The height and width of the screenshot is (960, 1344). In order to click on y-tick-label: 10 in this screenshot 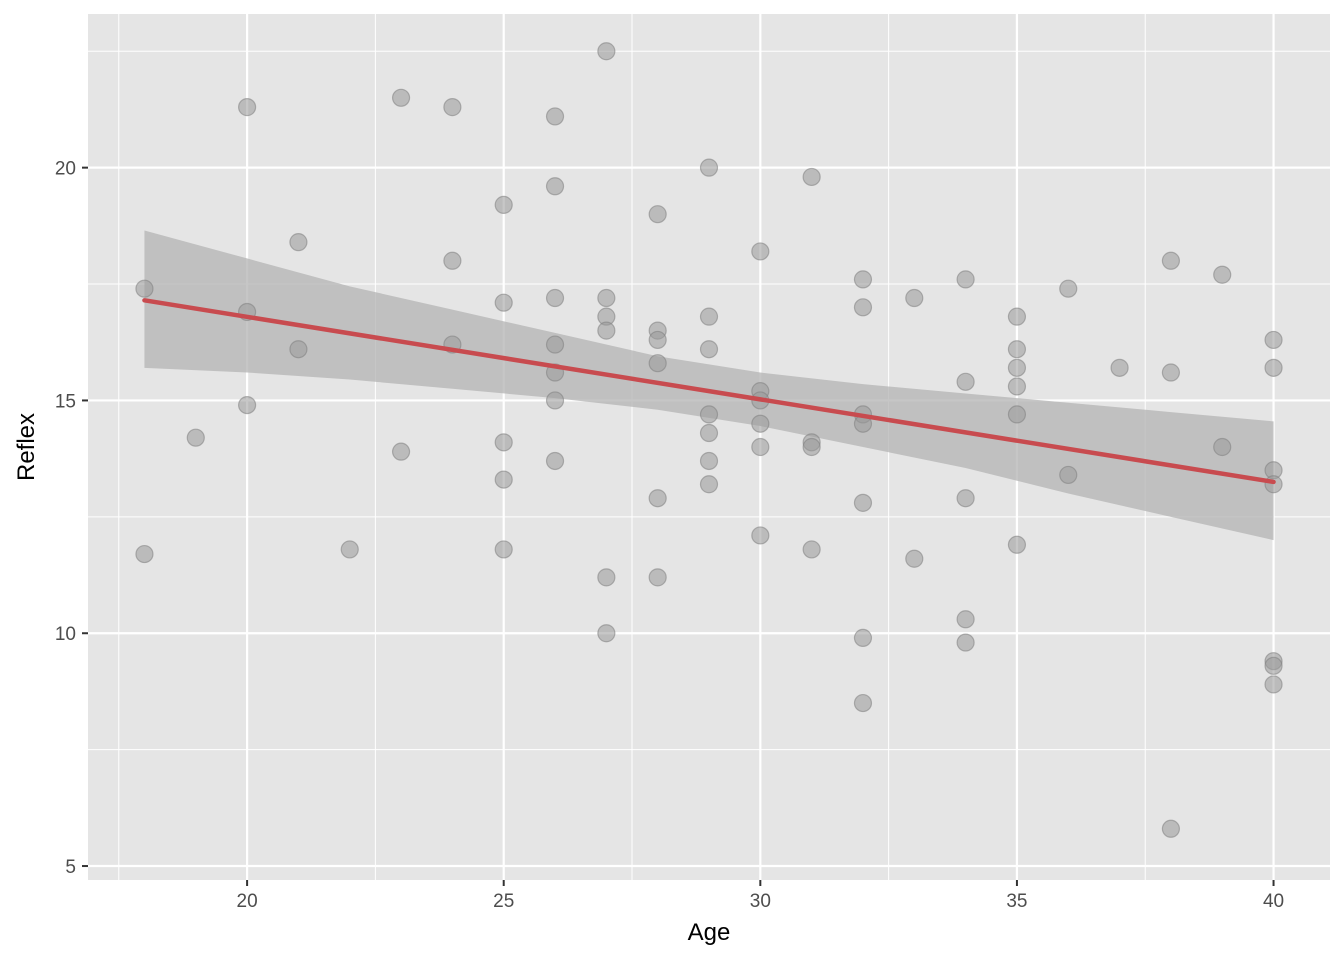, I will do `click(65, 634)`.